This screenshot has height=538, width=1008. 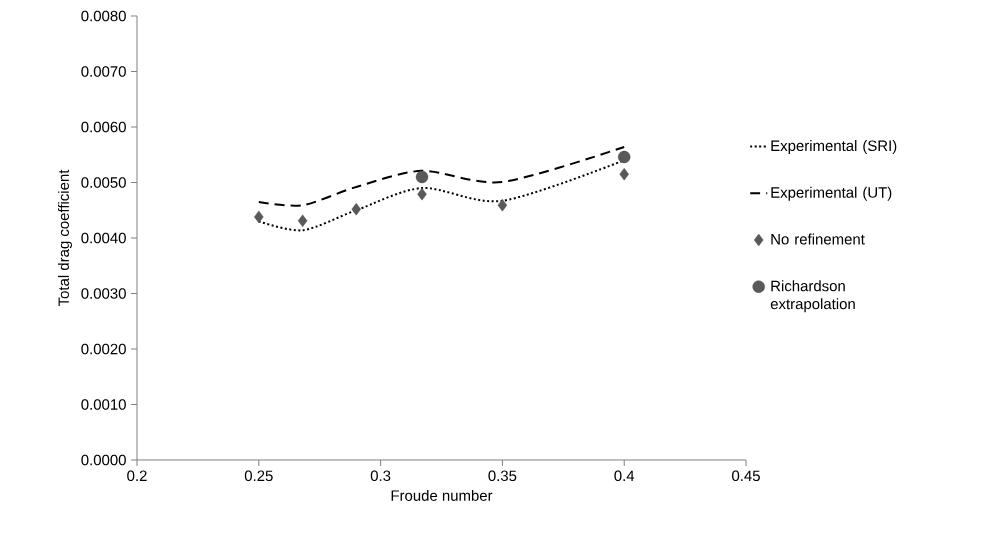 I want to click on x-tick-label: 0.35, so click(x=502, y=476).